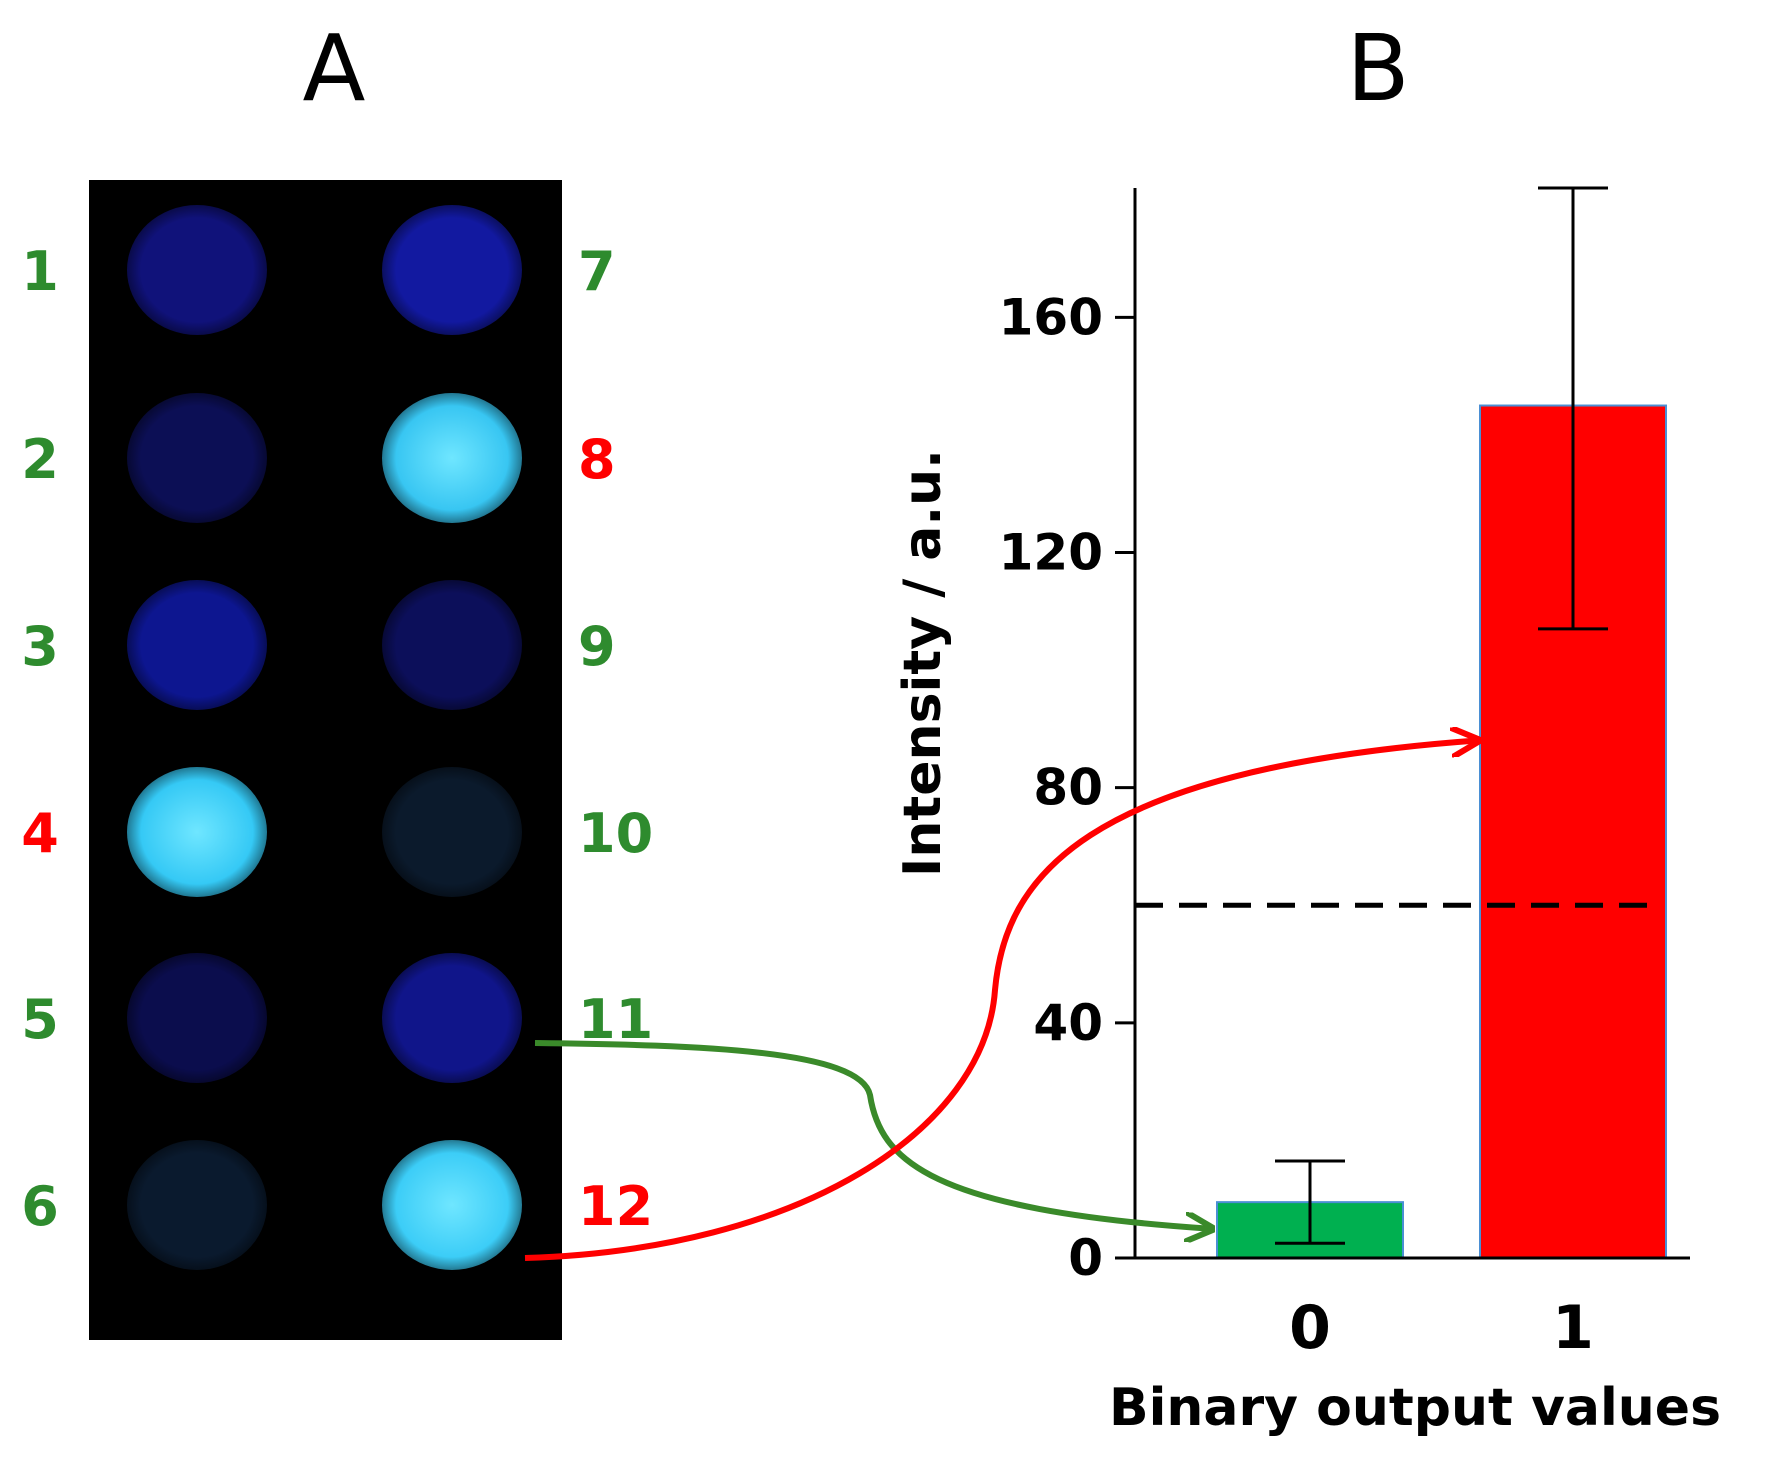  I want to click on spot-label-11: 11, so click(615, 1019).